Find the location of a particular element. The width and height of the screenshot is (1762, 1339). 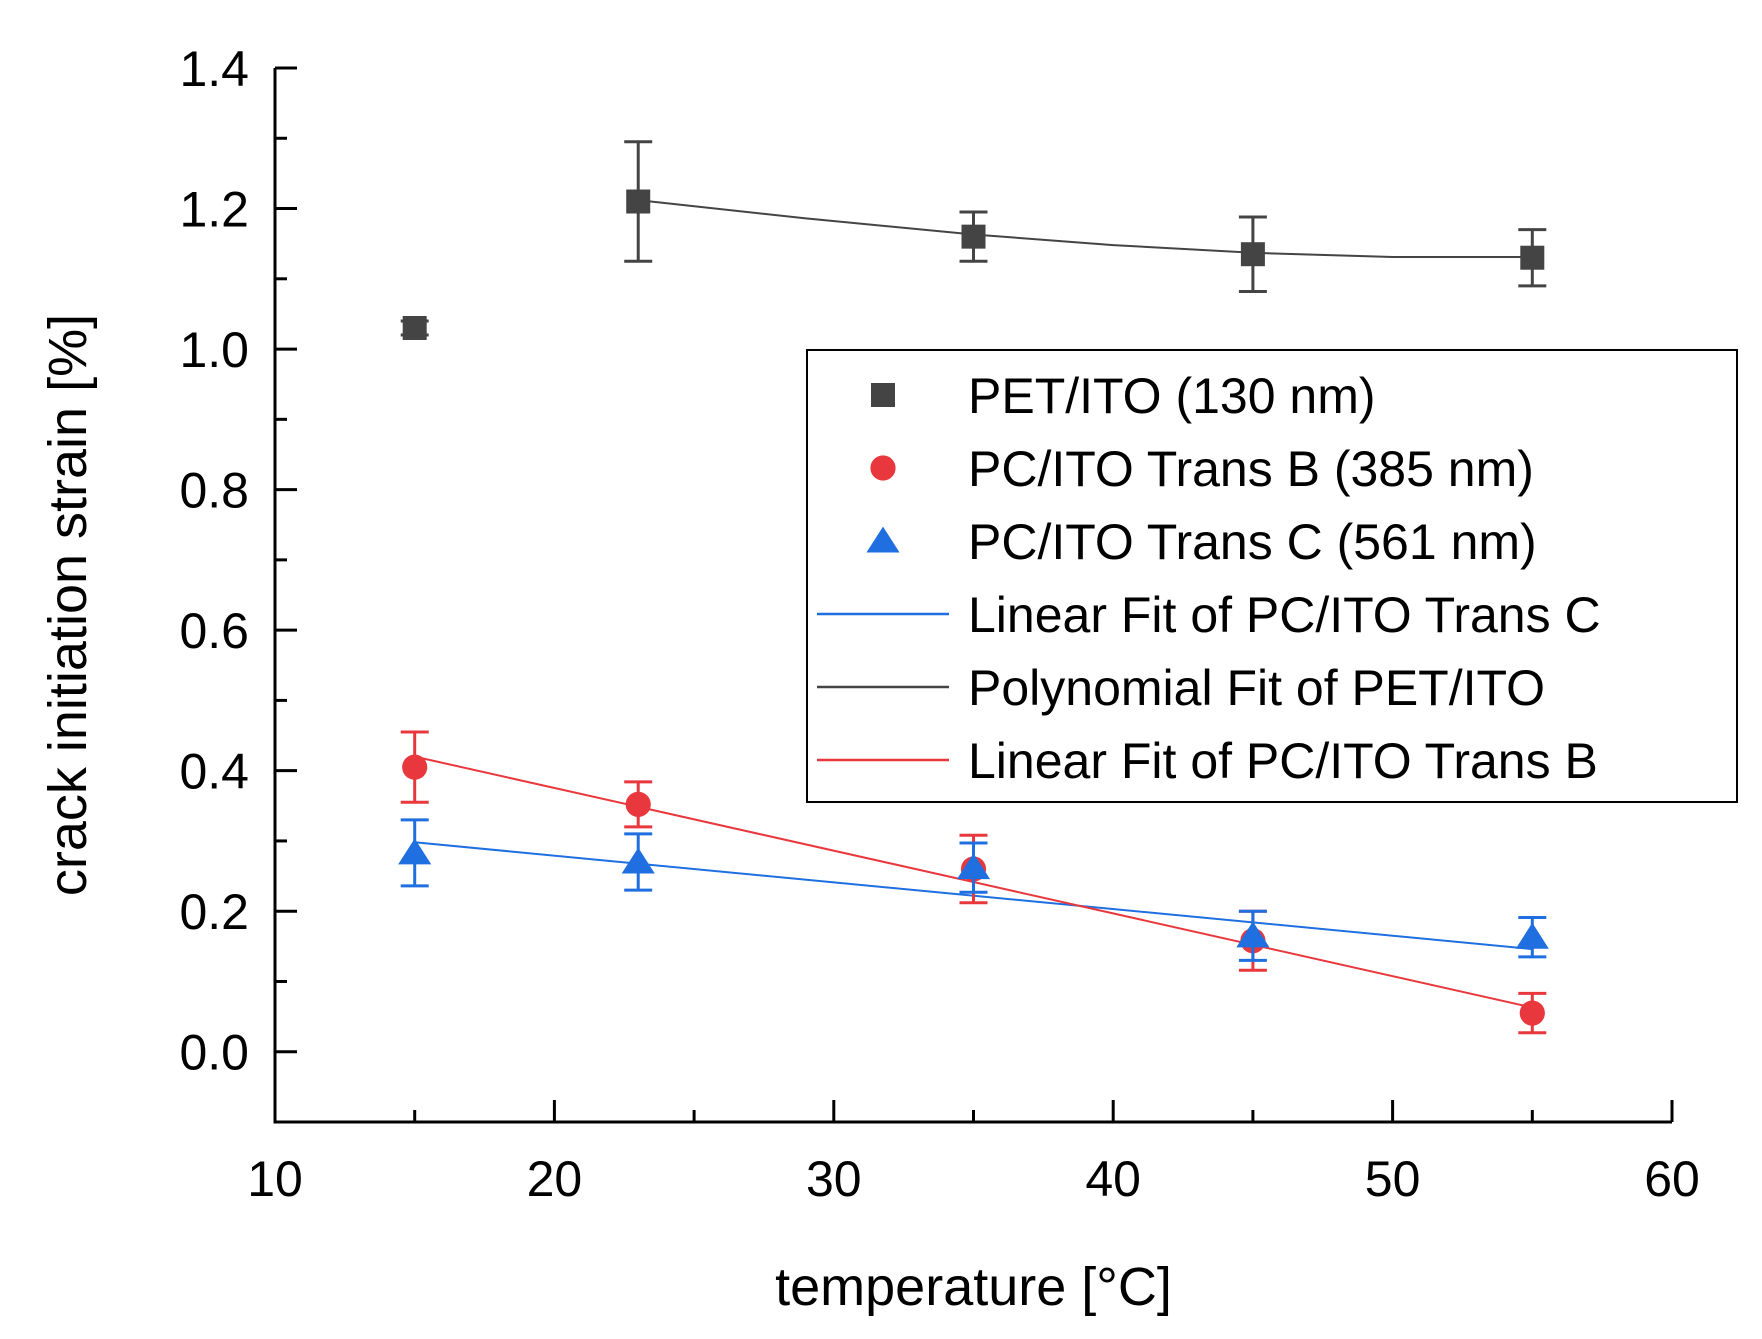

fit-line is located at coordinates (1085, 228).